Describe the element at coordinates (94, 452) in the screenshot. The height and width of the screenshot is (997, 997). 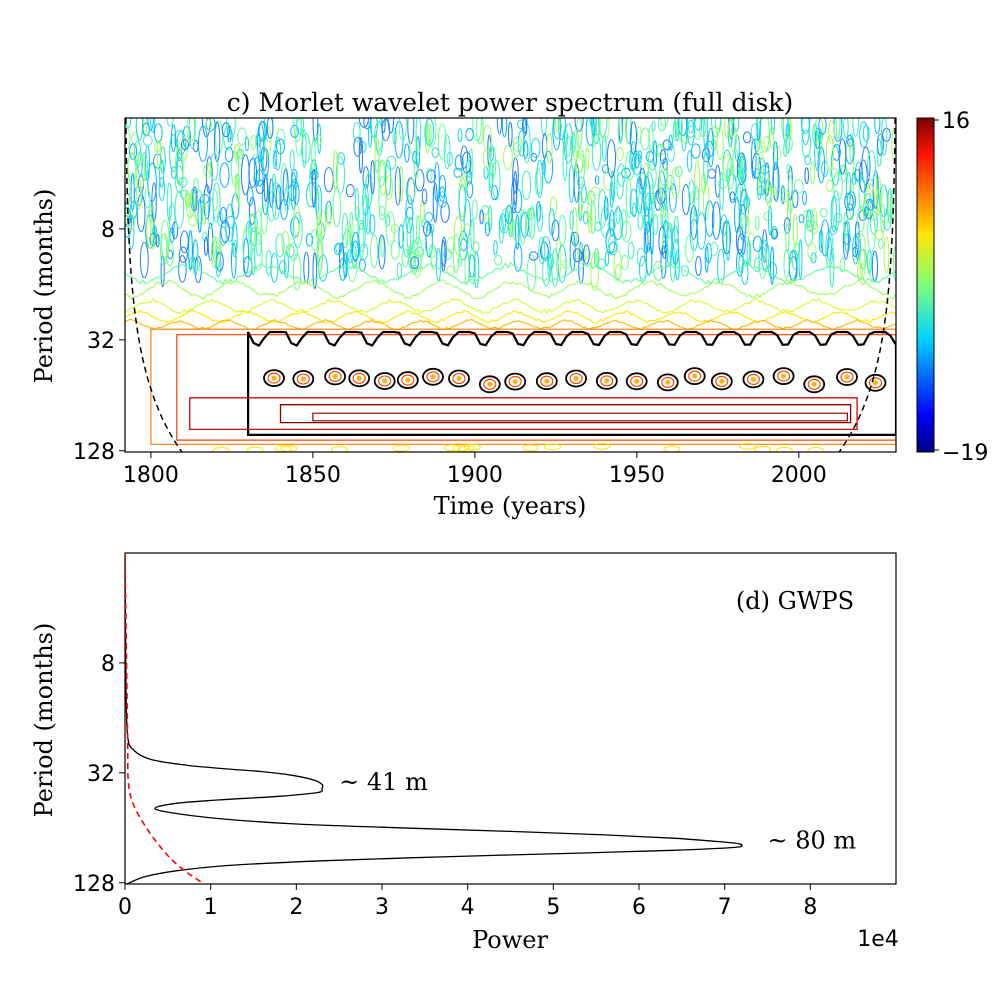
I see `wavelet-y-tick-label: 128` at that location.